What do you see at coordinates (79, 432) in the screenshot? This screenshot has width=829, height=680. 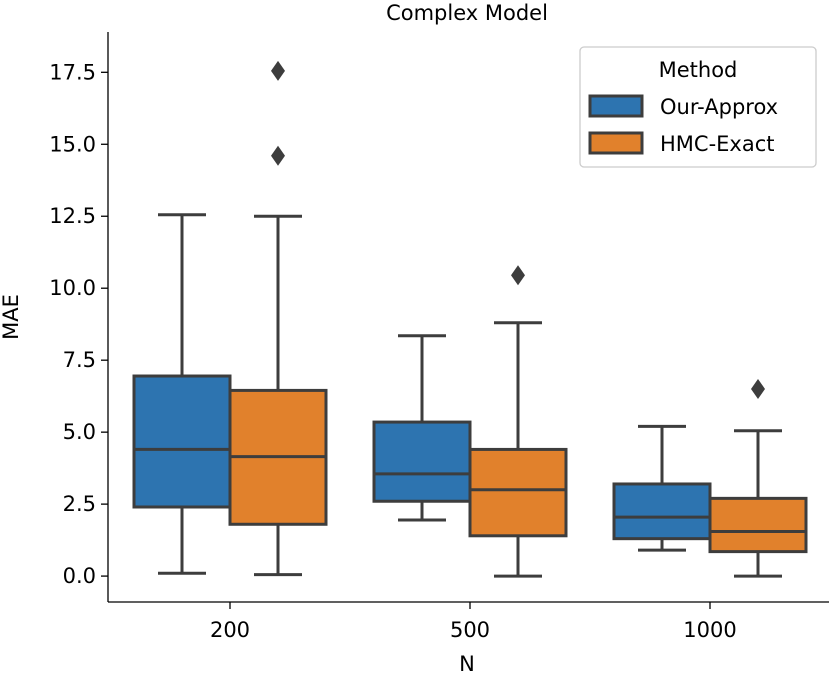 I see `y-tick-label: 5.0` at bounding box center [79, 432].